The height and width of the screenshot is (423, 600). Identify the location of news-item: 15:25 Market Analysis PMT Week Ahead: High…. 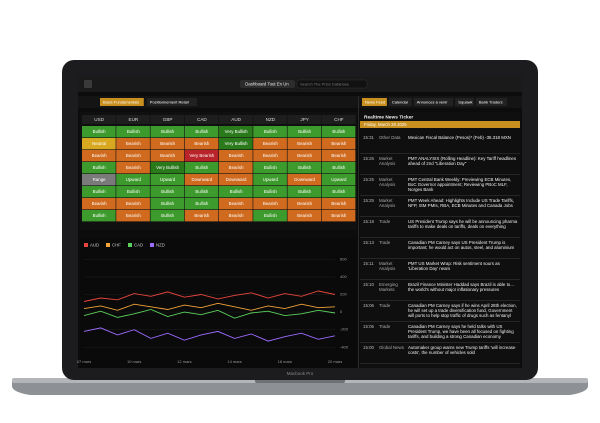
(440, 206).